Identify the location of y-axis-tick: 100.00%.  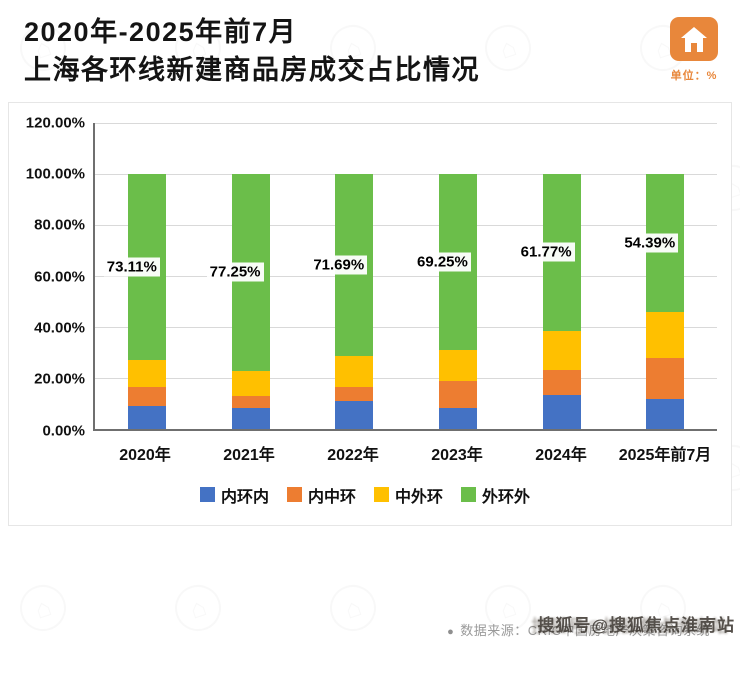
(55, 174).